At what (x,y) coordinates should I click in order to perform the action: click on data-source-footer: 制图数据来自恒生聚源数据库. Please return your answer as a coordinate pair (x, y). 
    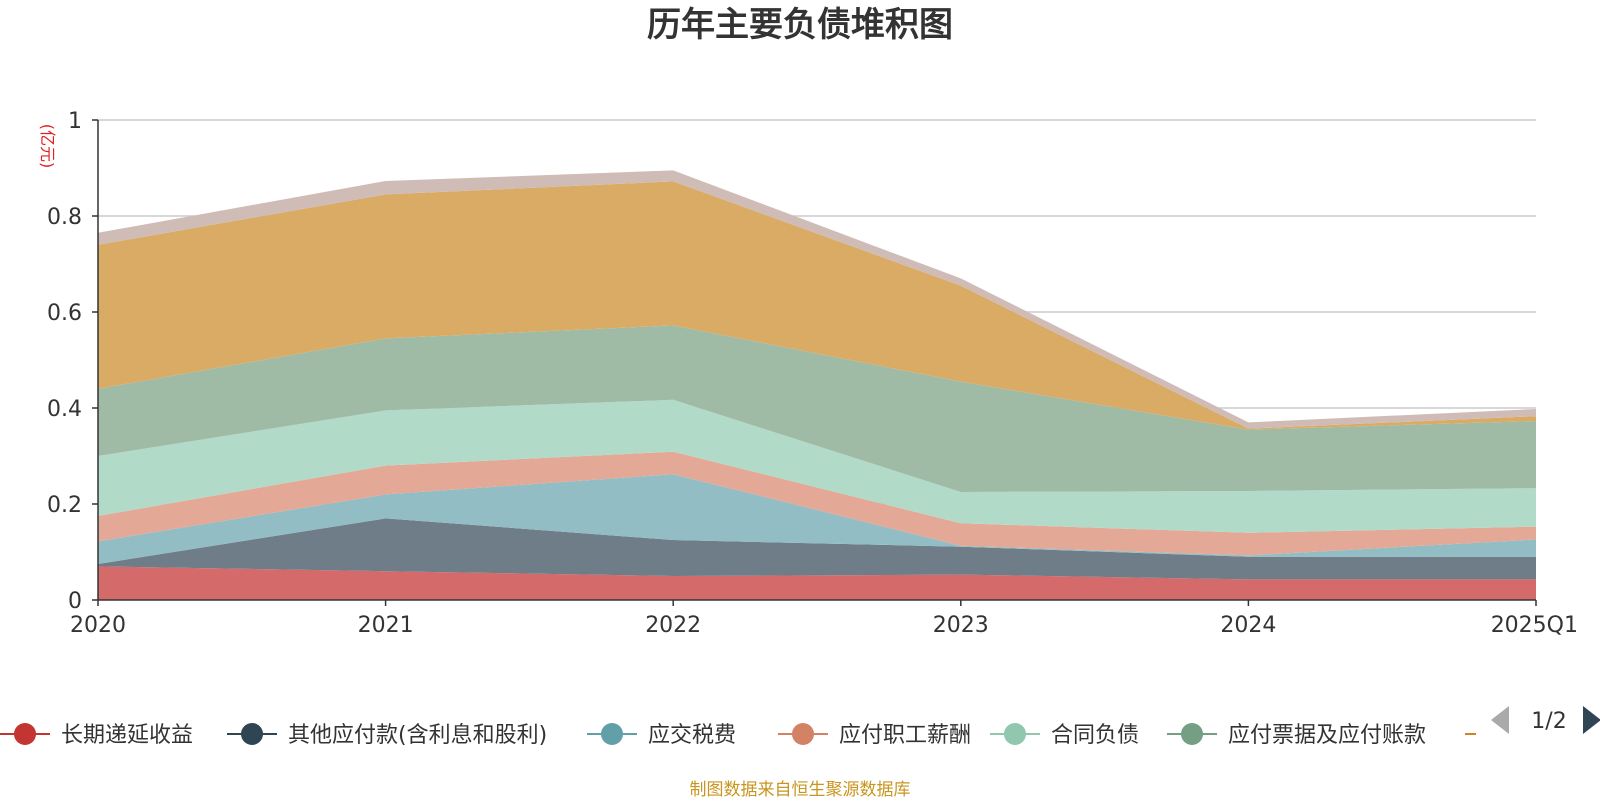
    Looking at the image, I should click on (800, 790).